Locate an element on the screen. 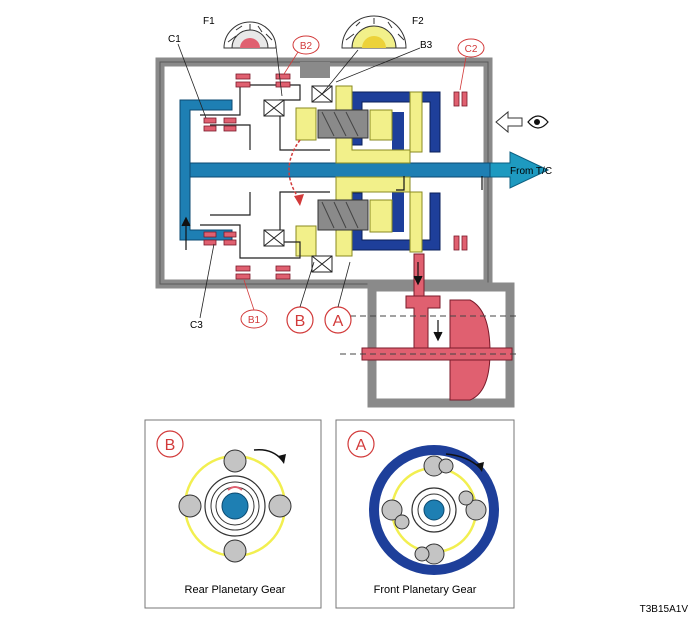 The height and width of the screenshot is (622, 700). rear-planetary-gear-drawing is located at coordinates (235, 505).